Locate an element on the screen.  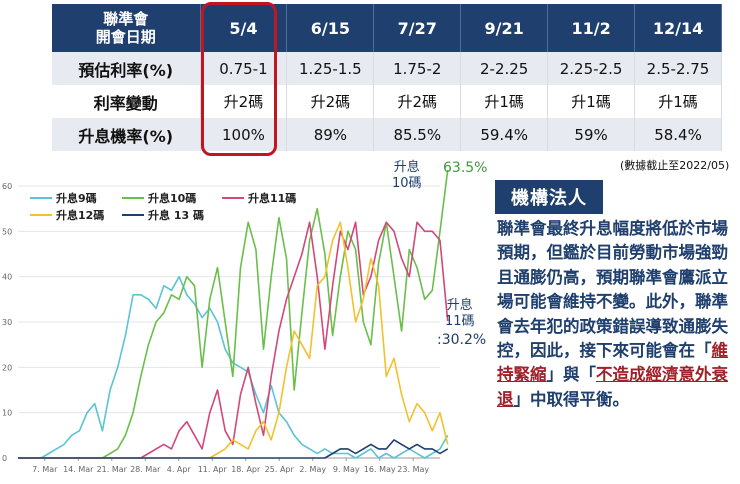
x-tick-label: 18. Apr is located at coordinates (246, 469).